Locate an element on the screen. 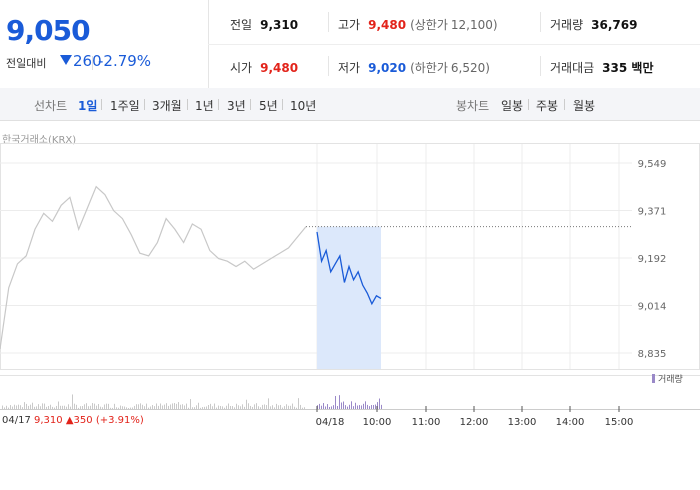 Image resolution: width=700 pixels, height=490 pixels. tab-daily: 일봉 is located at coordinates (512, 106).